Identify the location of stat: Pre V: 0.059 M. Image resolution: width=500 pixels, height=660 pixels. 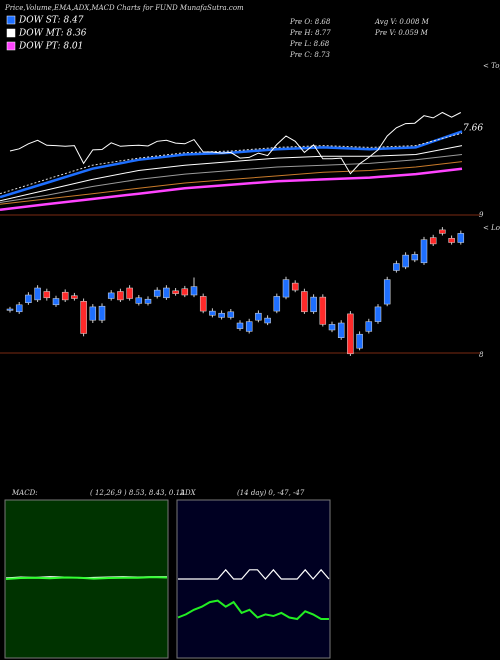
(401, 33).